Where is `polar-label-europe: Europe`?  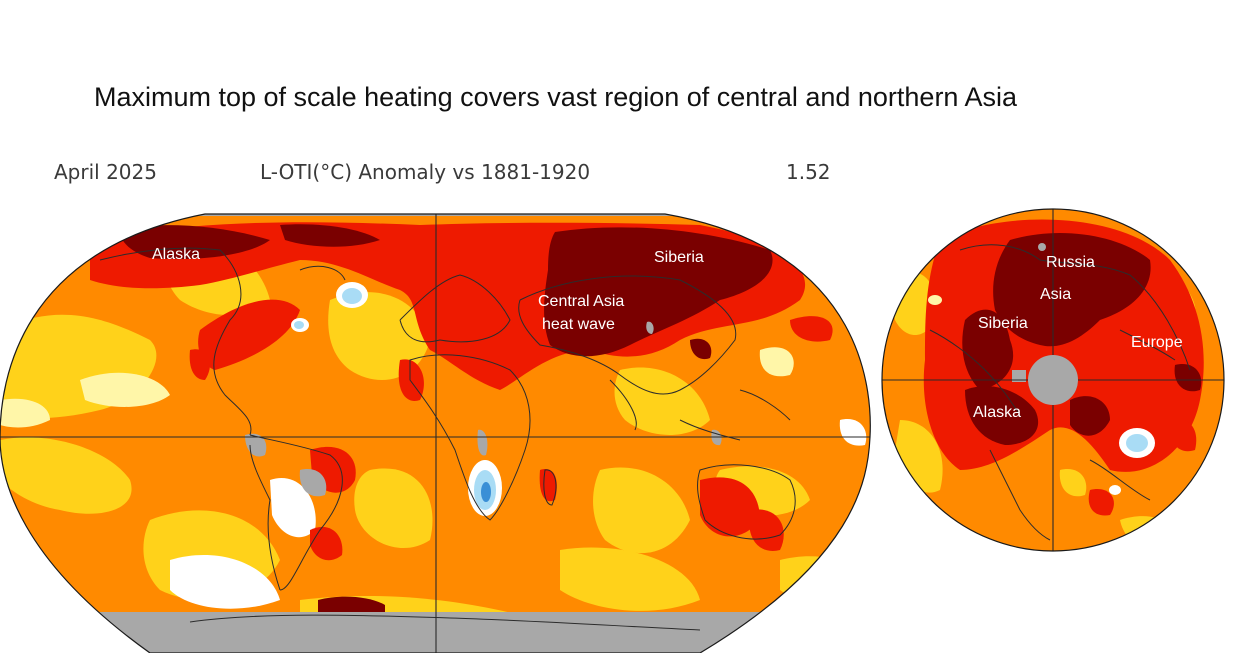
polar-label-europe: Europe is located at coordinates (1157, 342).